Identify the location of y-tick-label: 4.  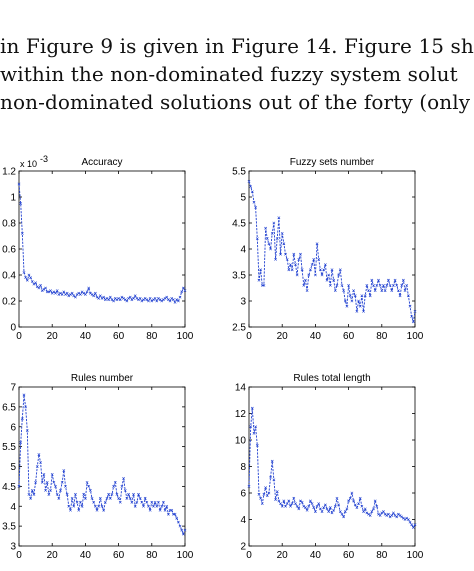
(243, 250).